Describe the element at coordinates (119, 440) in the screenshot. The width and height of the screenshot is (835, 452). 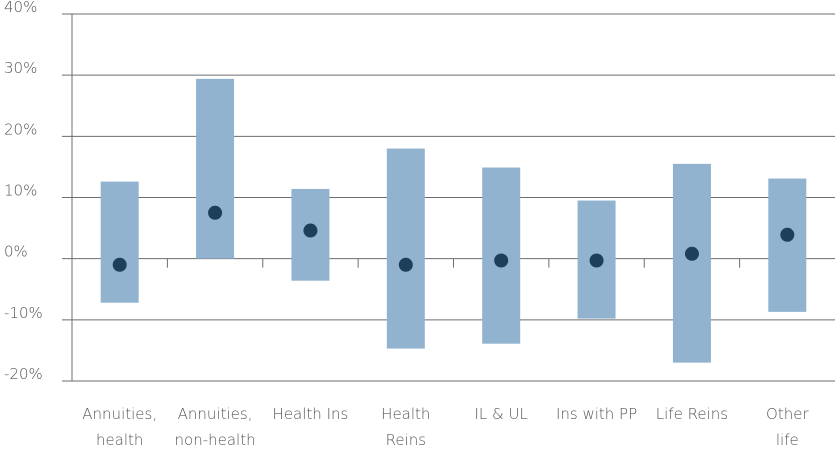
I see `x-tick-label: health` at that location.